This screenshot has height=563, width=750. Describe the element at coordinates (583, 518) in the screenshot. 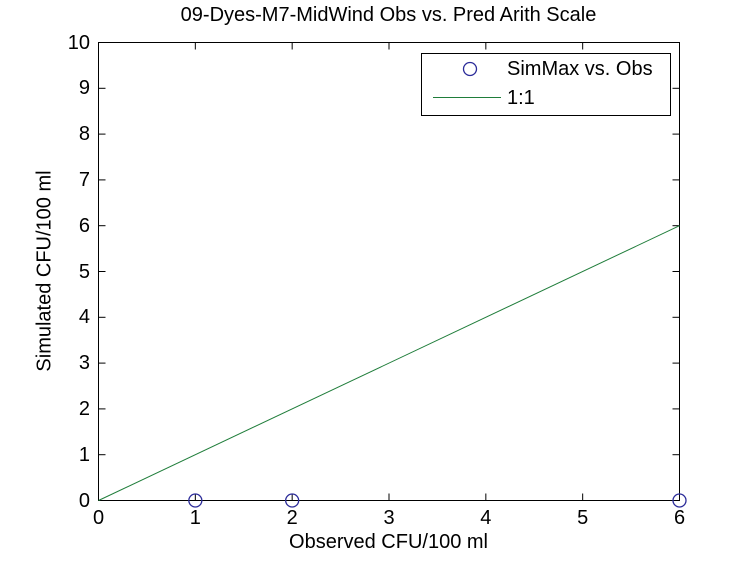

I see `x-tick-label: 5` at that location.